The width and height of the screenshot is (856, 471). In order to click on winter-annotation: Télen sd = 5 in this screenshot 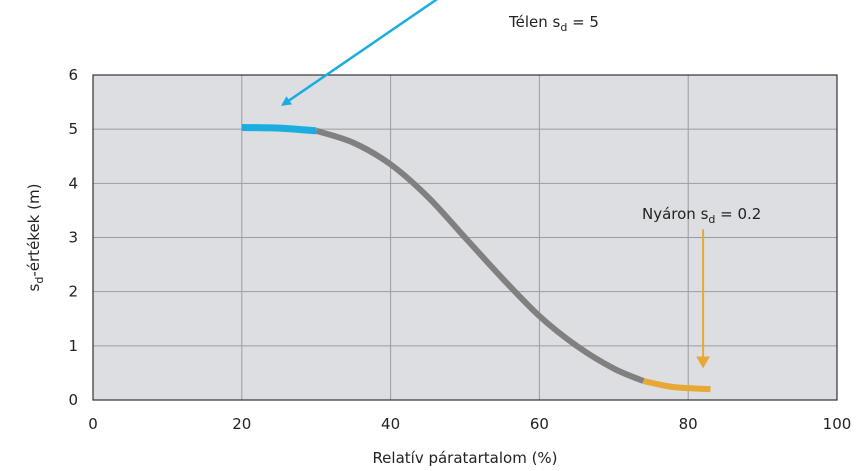, I will do `click(553, 23)`.